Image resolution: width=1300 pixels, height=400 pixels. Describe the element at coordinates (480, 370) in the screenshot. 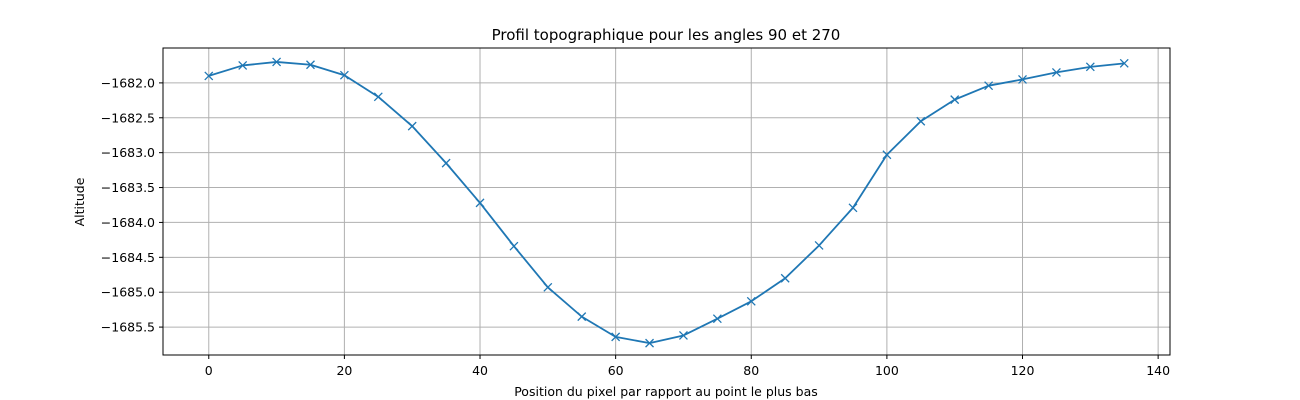

I see `x-tick-label: 40` at that location.